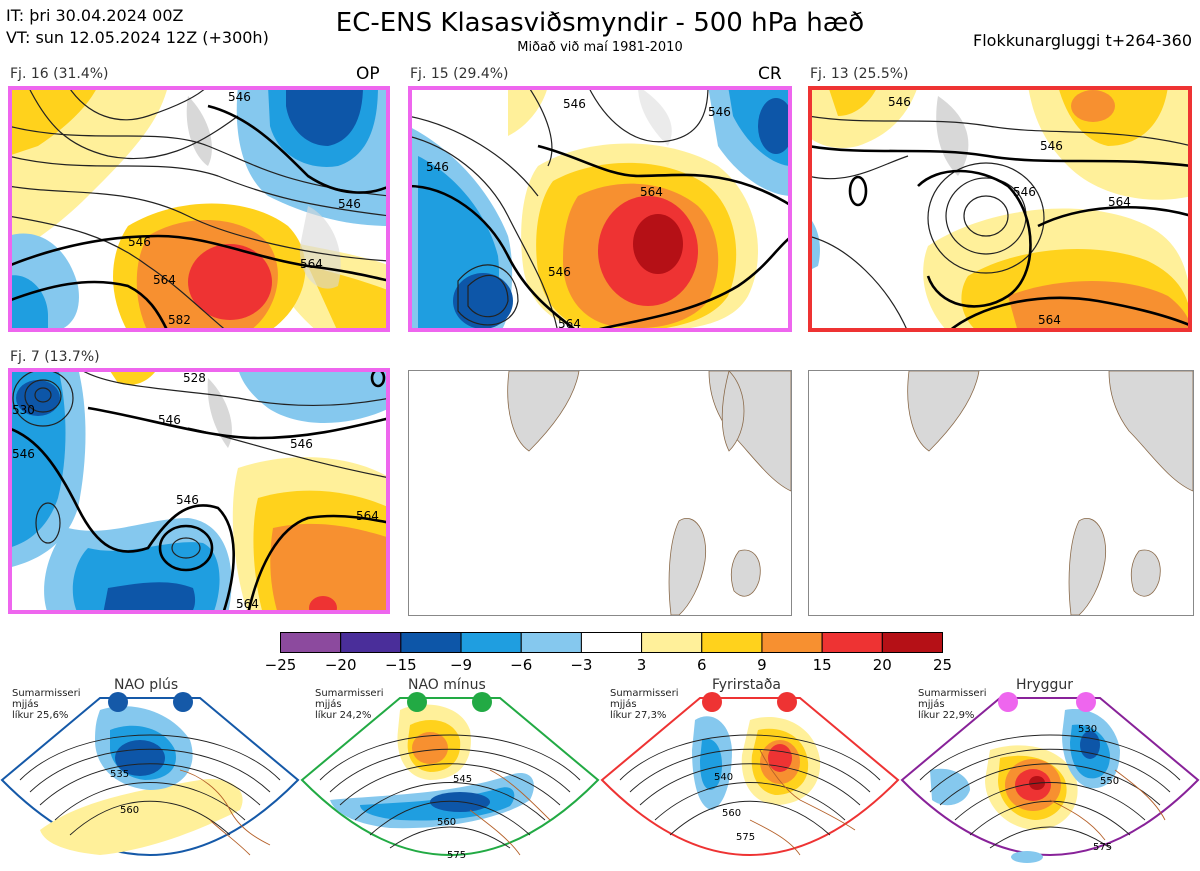  Describe the element at coordinates (1109, 781) in the screenshot. I see `contour-label: 550` at that location.